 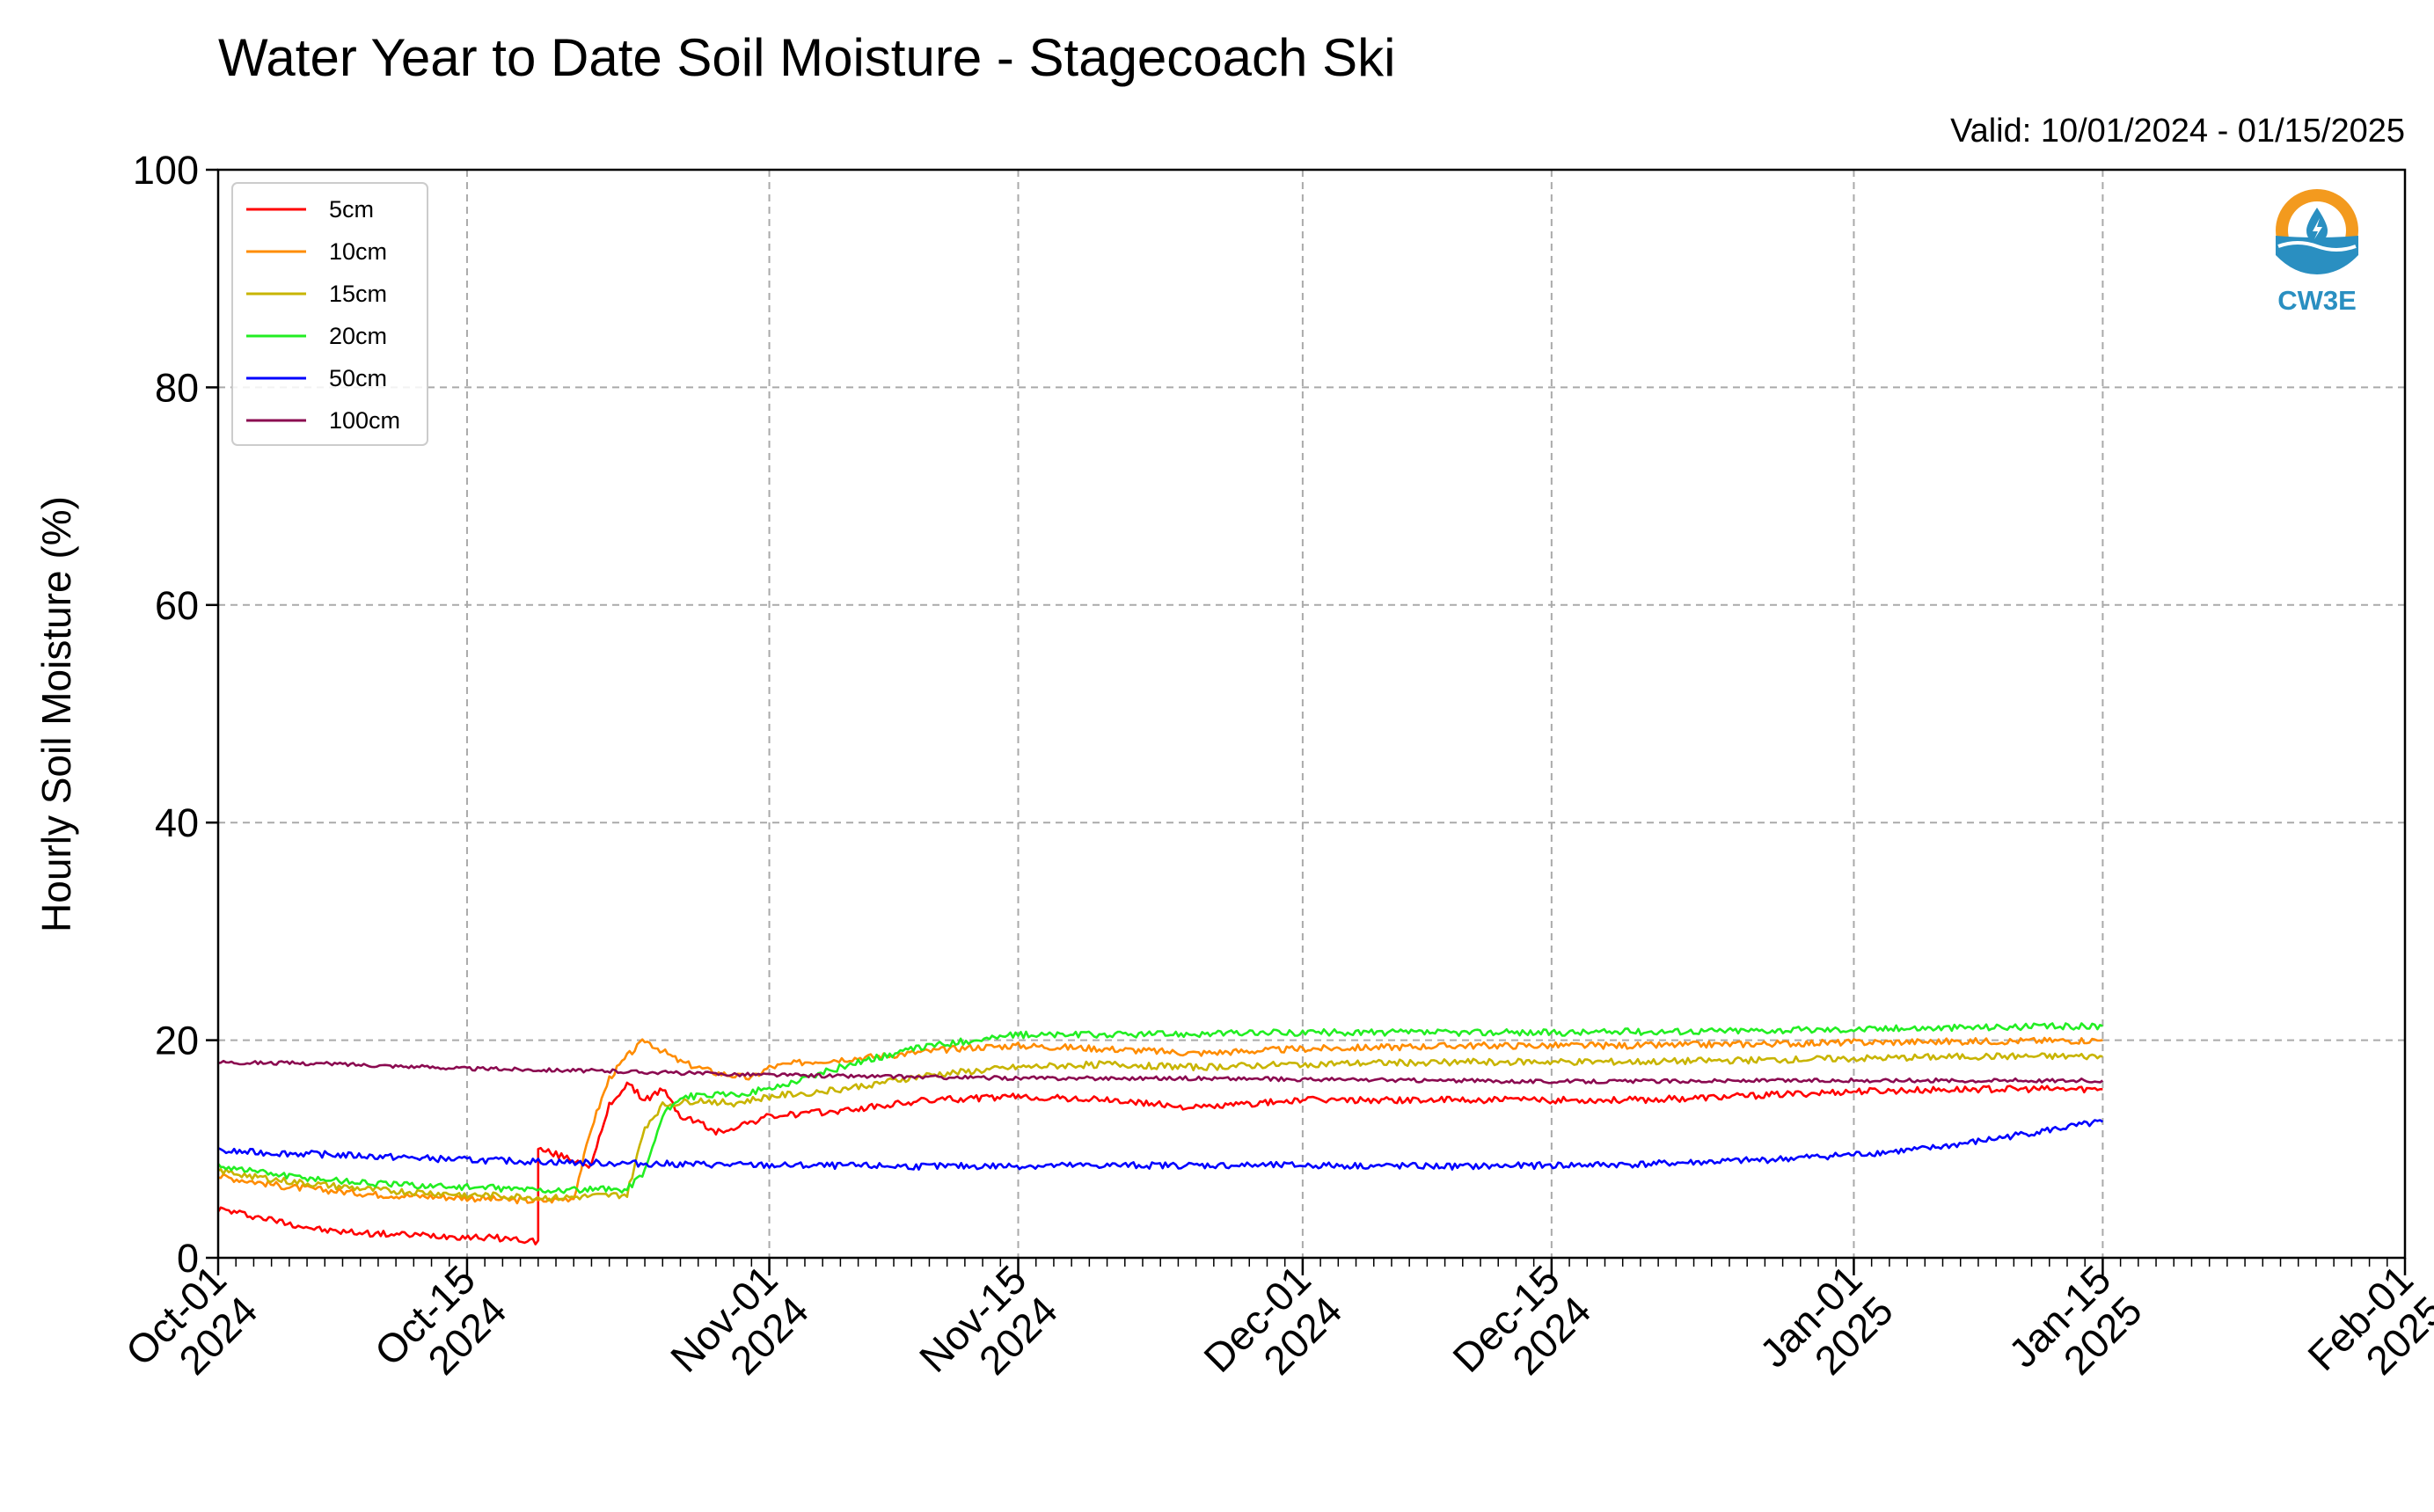 I want to click on series-line-20cm, so click(x=1159, y=1108).